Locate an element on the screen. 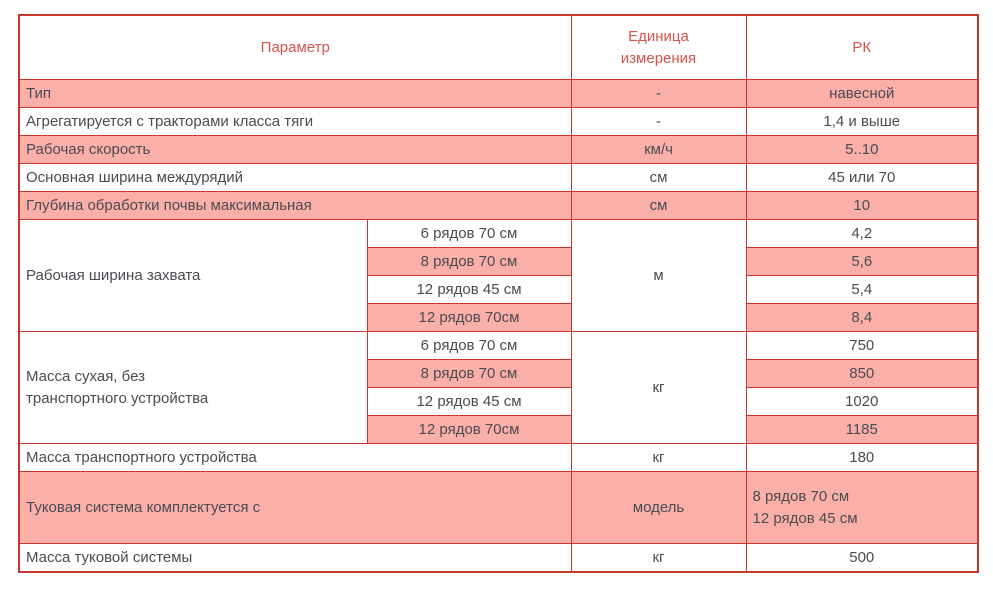 The height and width of the screenshot is (608, 993). param-label: Агрегатируется с тракторами класса тяги is located at coordinates (295, 121).